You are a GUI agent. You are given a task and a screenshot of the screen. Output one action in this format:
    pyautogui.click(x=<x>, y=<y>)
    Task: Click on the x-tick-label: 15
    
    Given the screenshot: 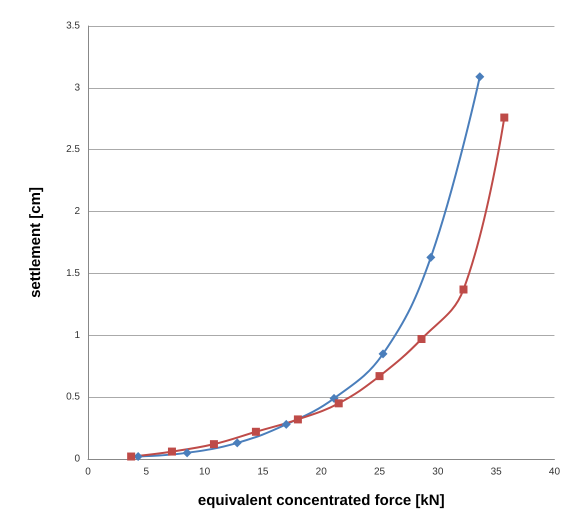 What is the action you would take?
    pyautogui.click(x=263, y=472)
    